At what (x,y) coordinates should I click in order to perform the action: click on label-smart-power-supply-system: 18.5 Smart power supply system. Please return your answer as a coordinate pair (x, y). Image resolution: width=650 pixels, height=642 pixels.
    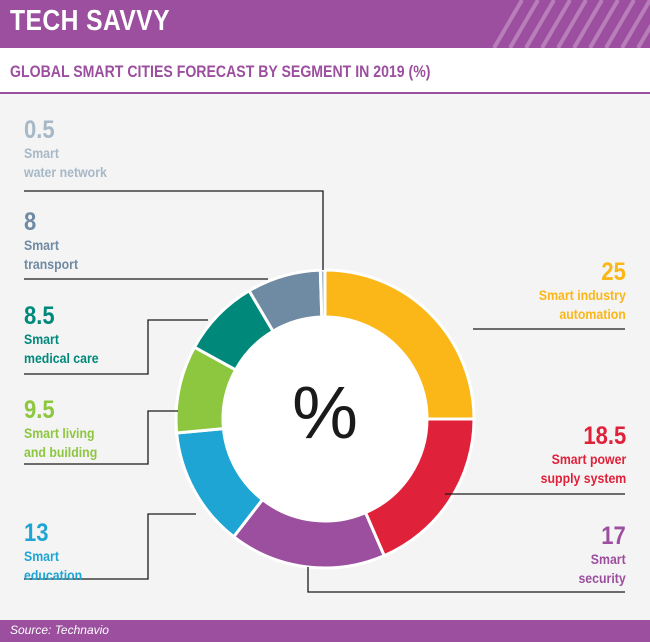
    Looking at the image, I should click on (577, 455).